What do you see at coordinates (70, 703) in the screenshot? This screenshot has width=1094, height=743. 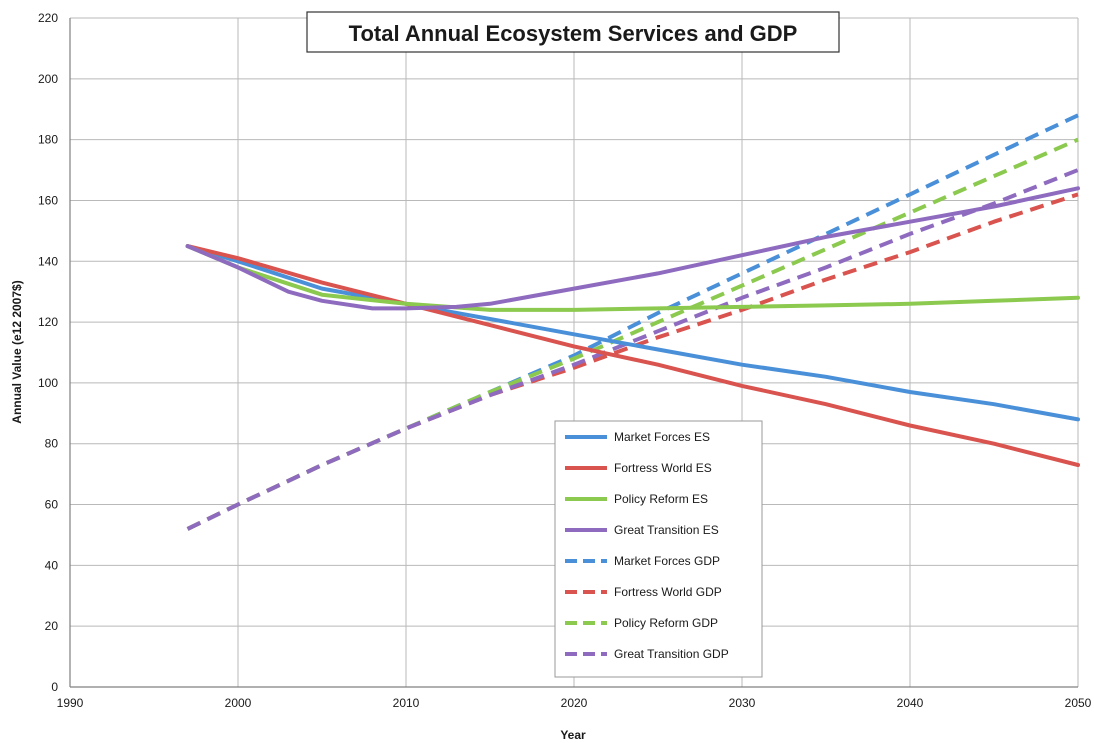 I see `x-tick-label: 1990` at bounding box center [70, 703].